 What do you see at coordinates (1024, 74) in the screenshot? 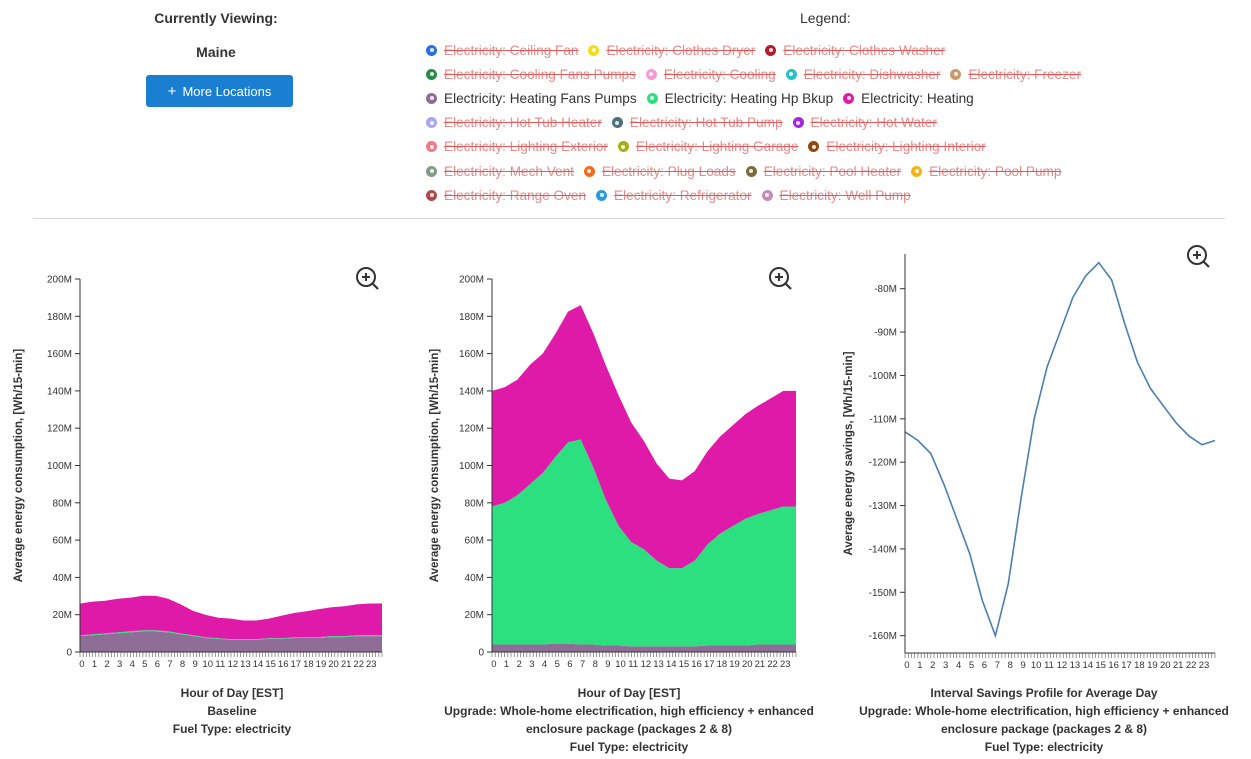
I see `legend-label: Electricity: Freezer` at bounding box center [1024, 74].